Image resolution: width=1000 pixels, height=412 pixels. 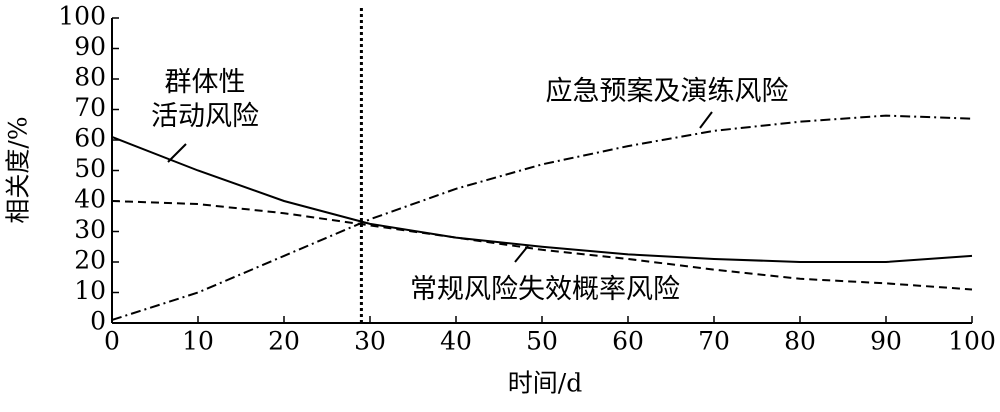 I want to click on y-tick-label: 30, so click(x=90, y=229).